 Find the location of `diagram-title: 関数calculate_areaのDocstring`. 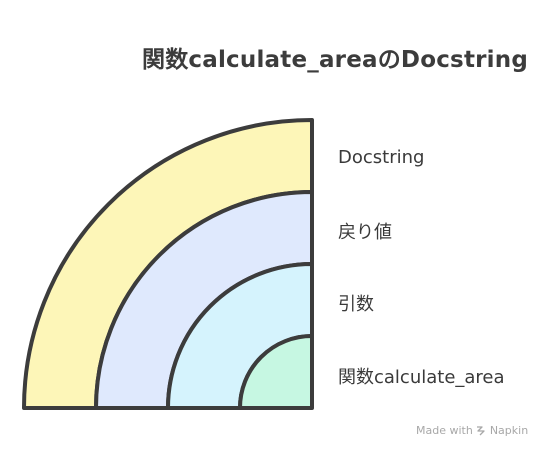

diagram-title: 関数calculate_areaのDocstring is located at coordinates (335, 60).